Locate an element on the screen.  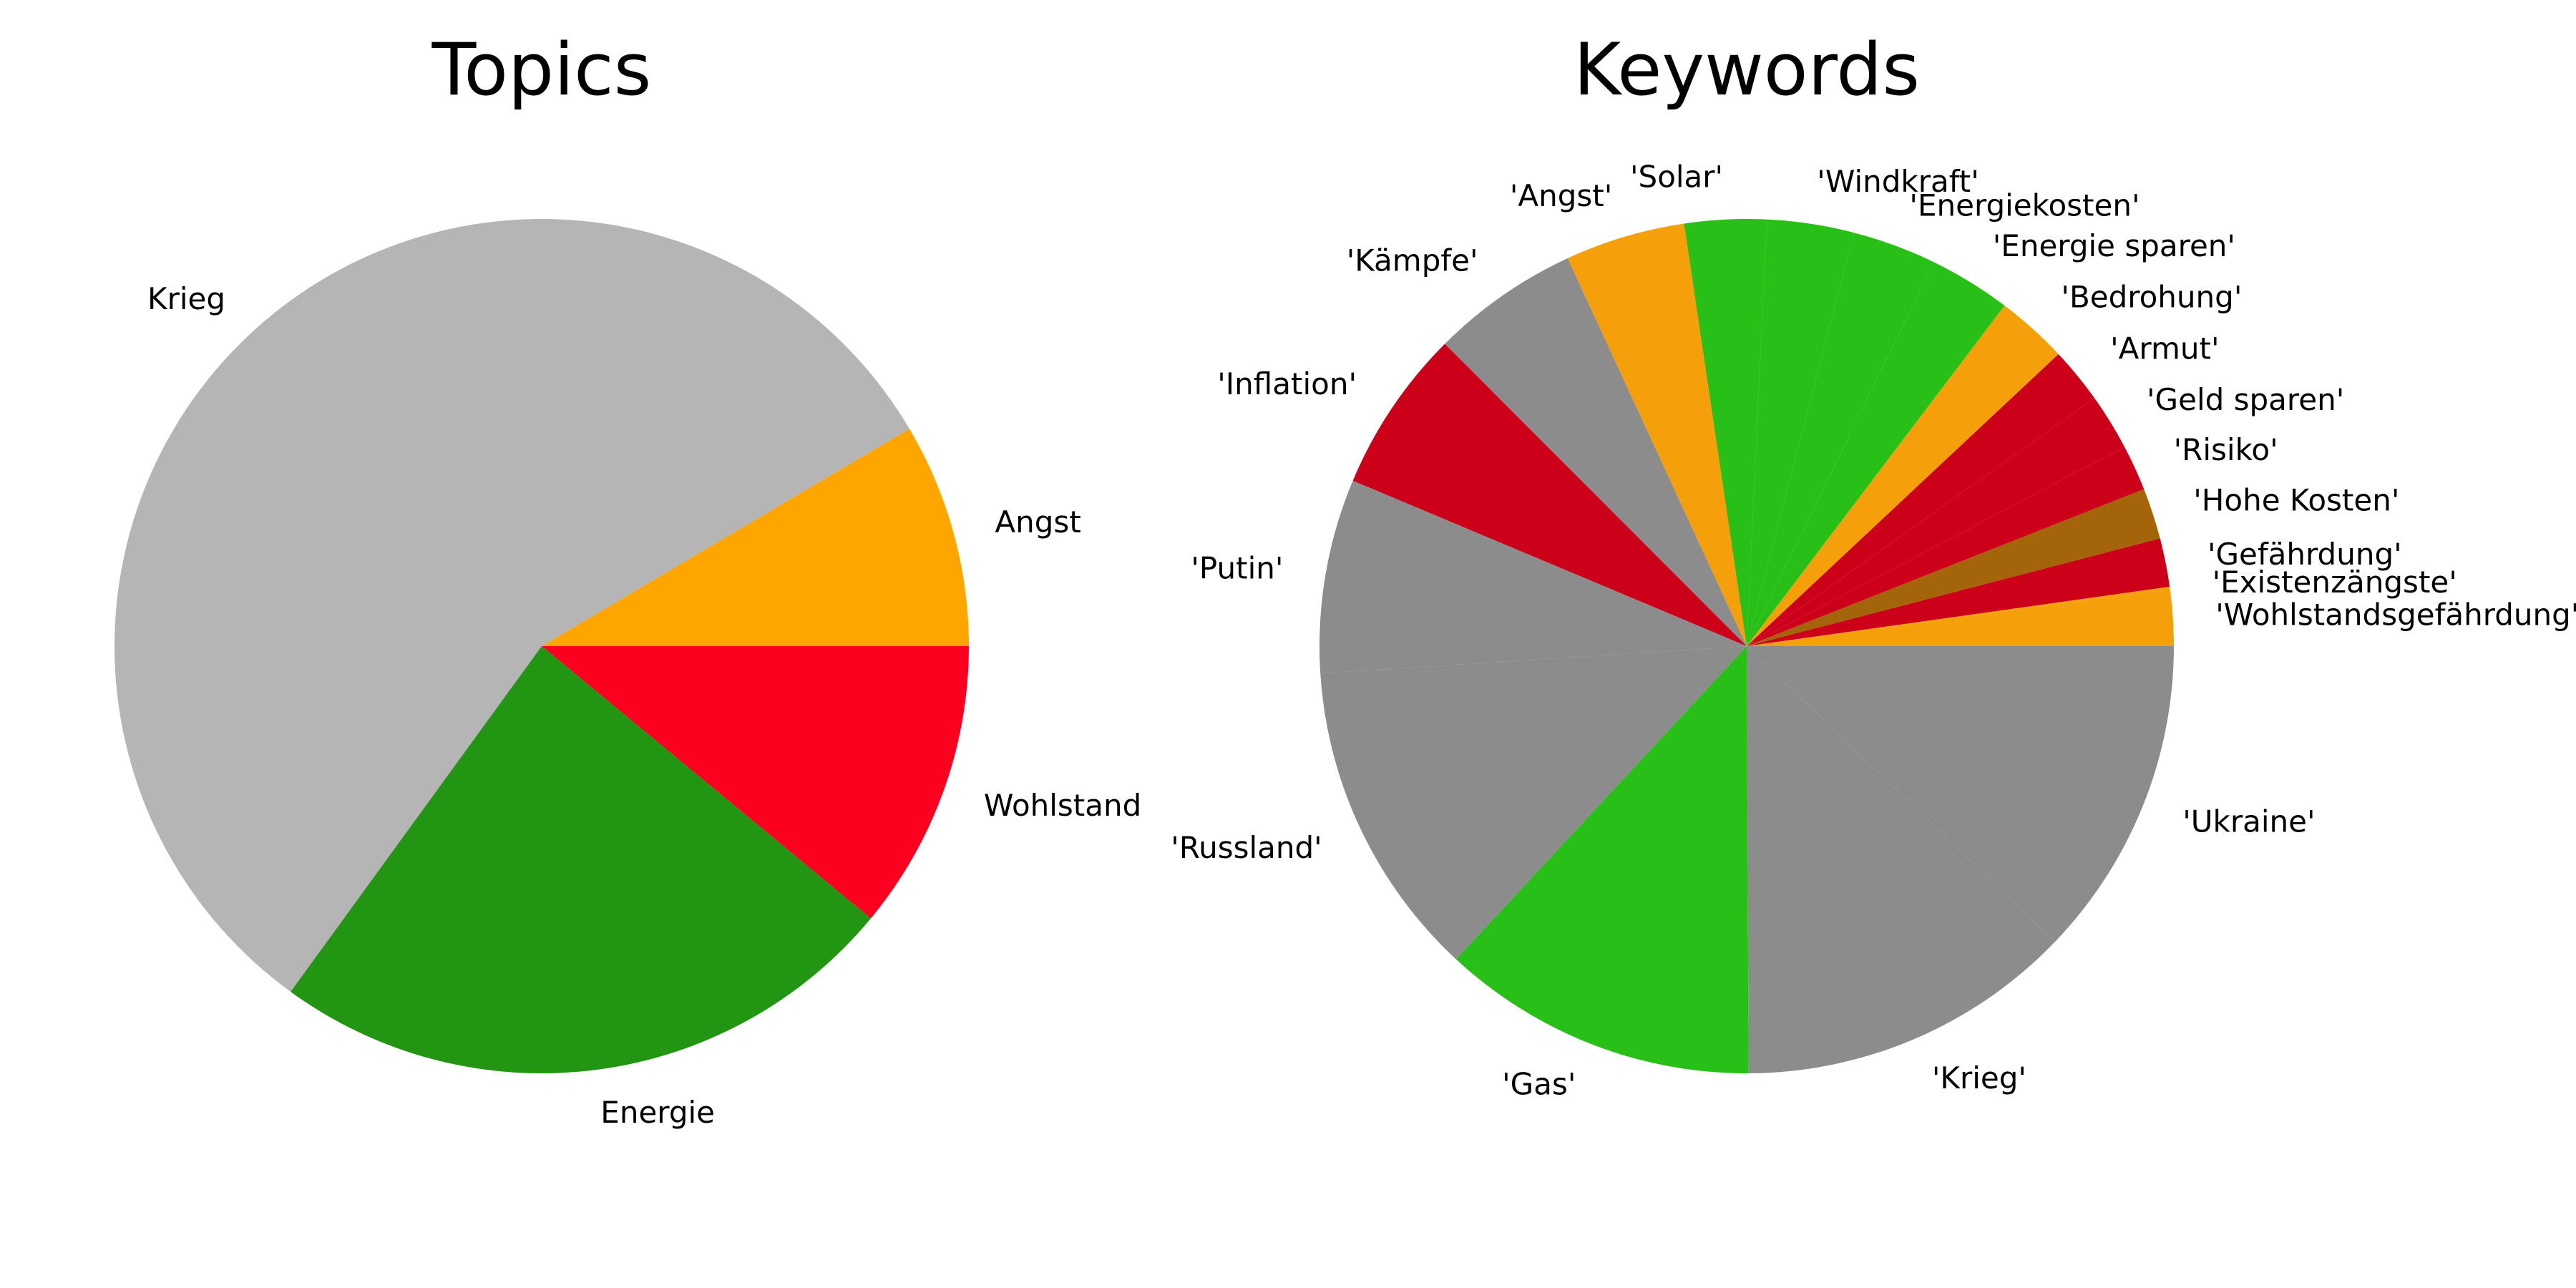
pie-slice-energie is located at coordinates (581, 859).